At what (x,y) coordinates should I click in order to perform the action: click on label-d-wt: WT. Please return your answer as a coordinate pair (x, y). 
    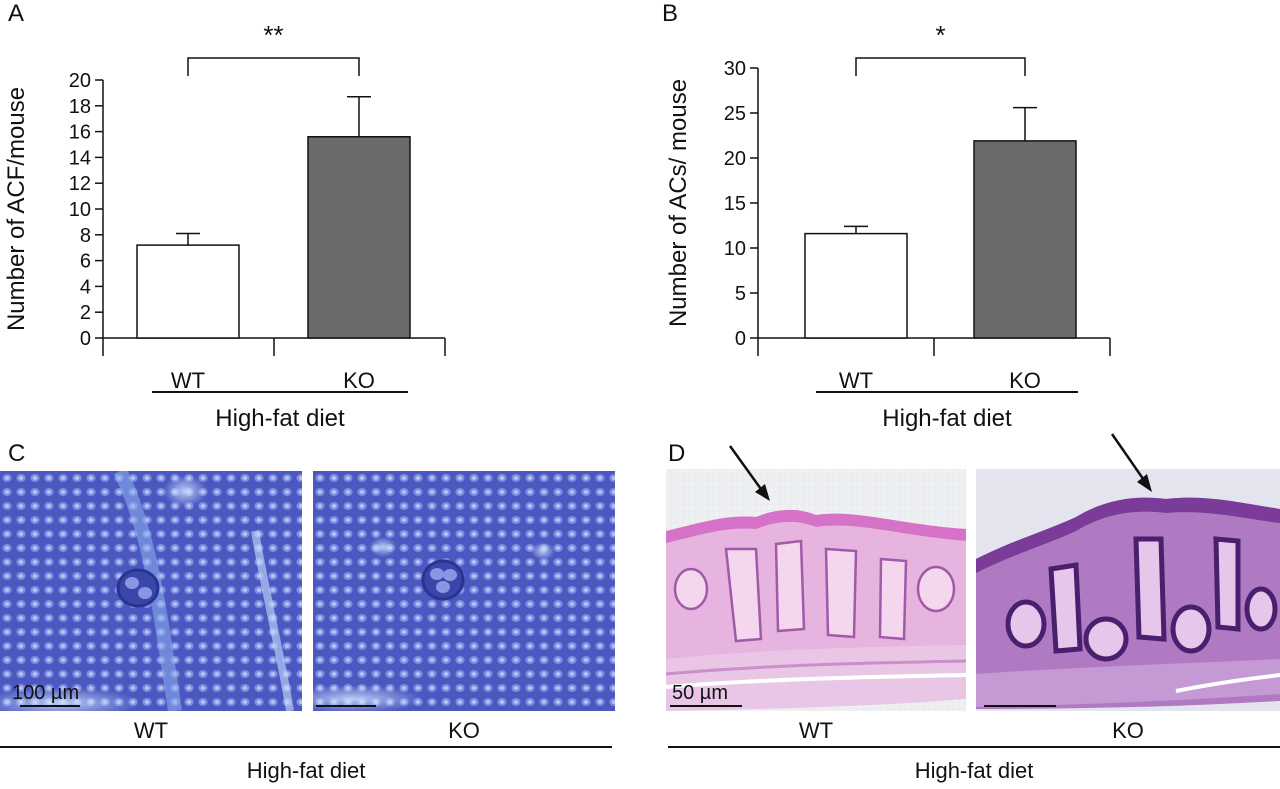
    Looking at the image, I should click on (816, 730).